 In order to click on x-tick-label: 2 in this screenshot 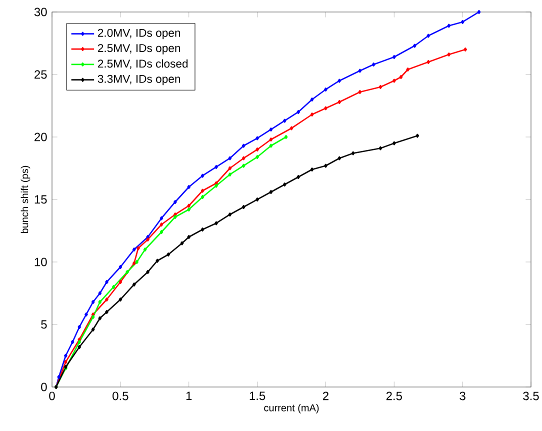, I will do `click(325, 396)`.